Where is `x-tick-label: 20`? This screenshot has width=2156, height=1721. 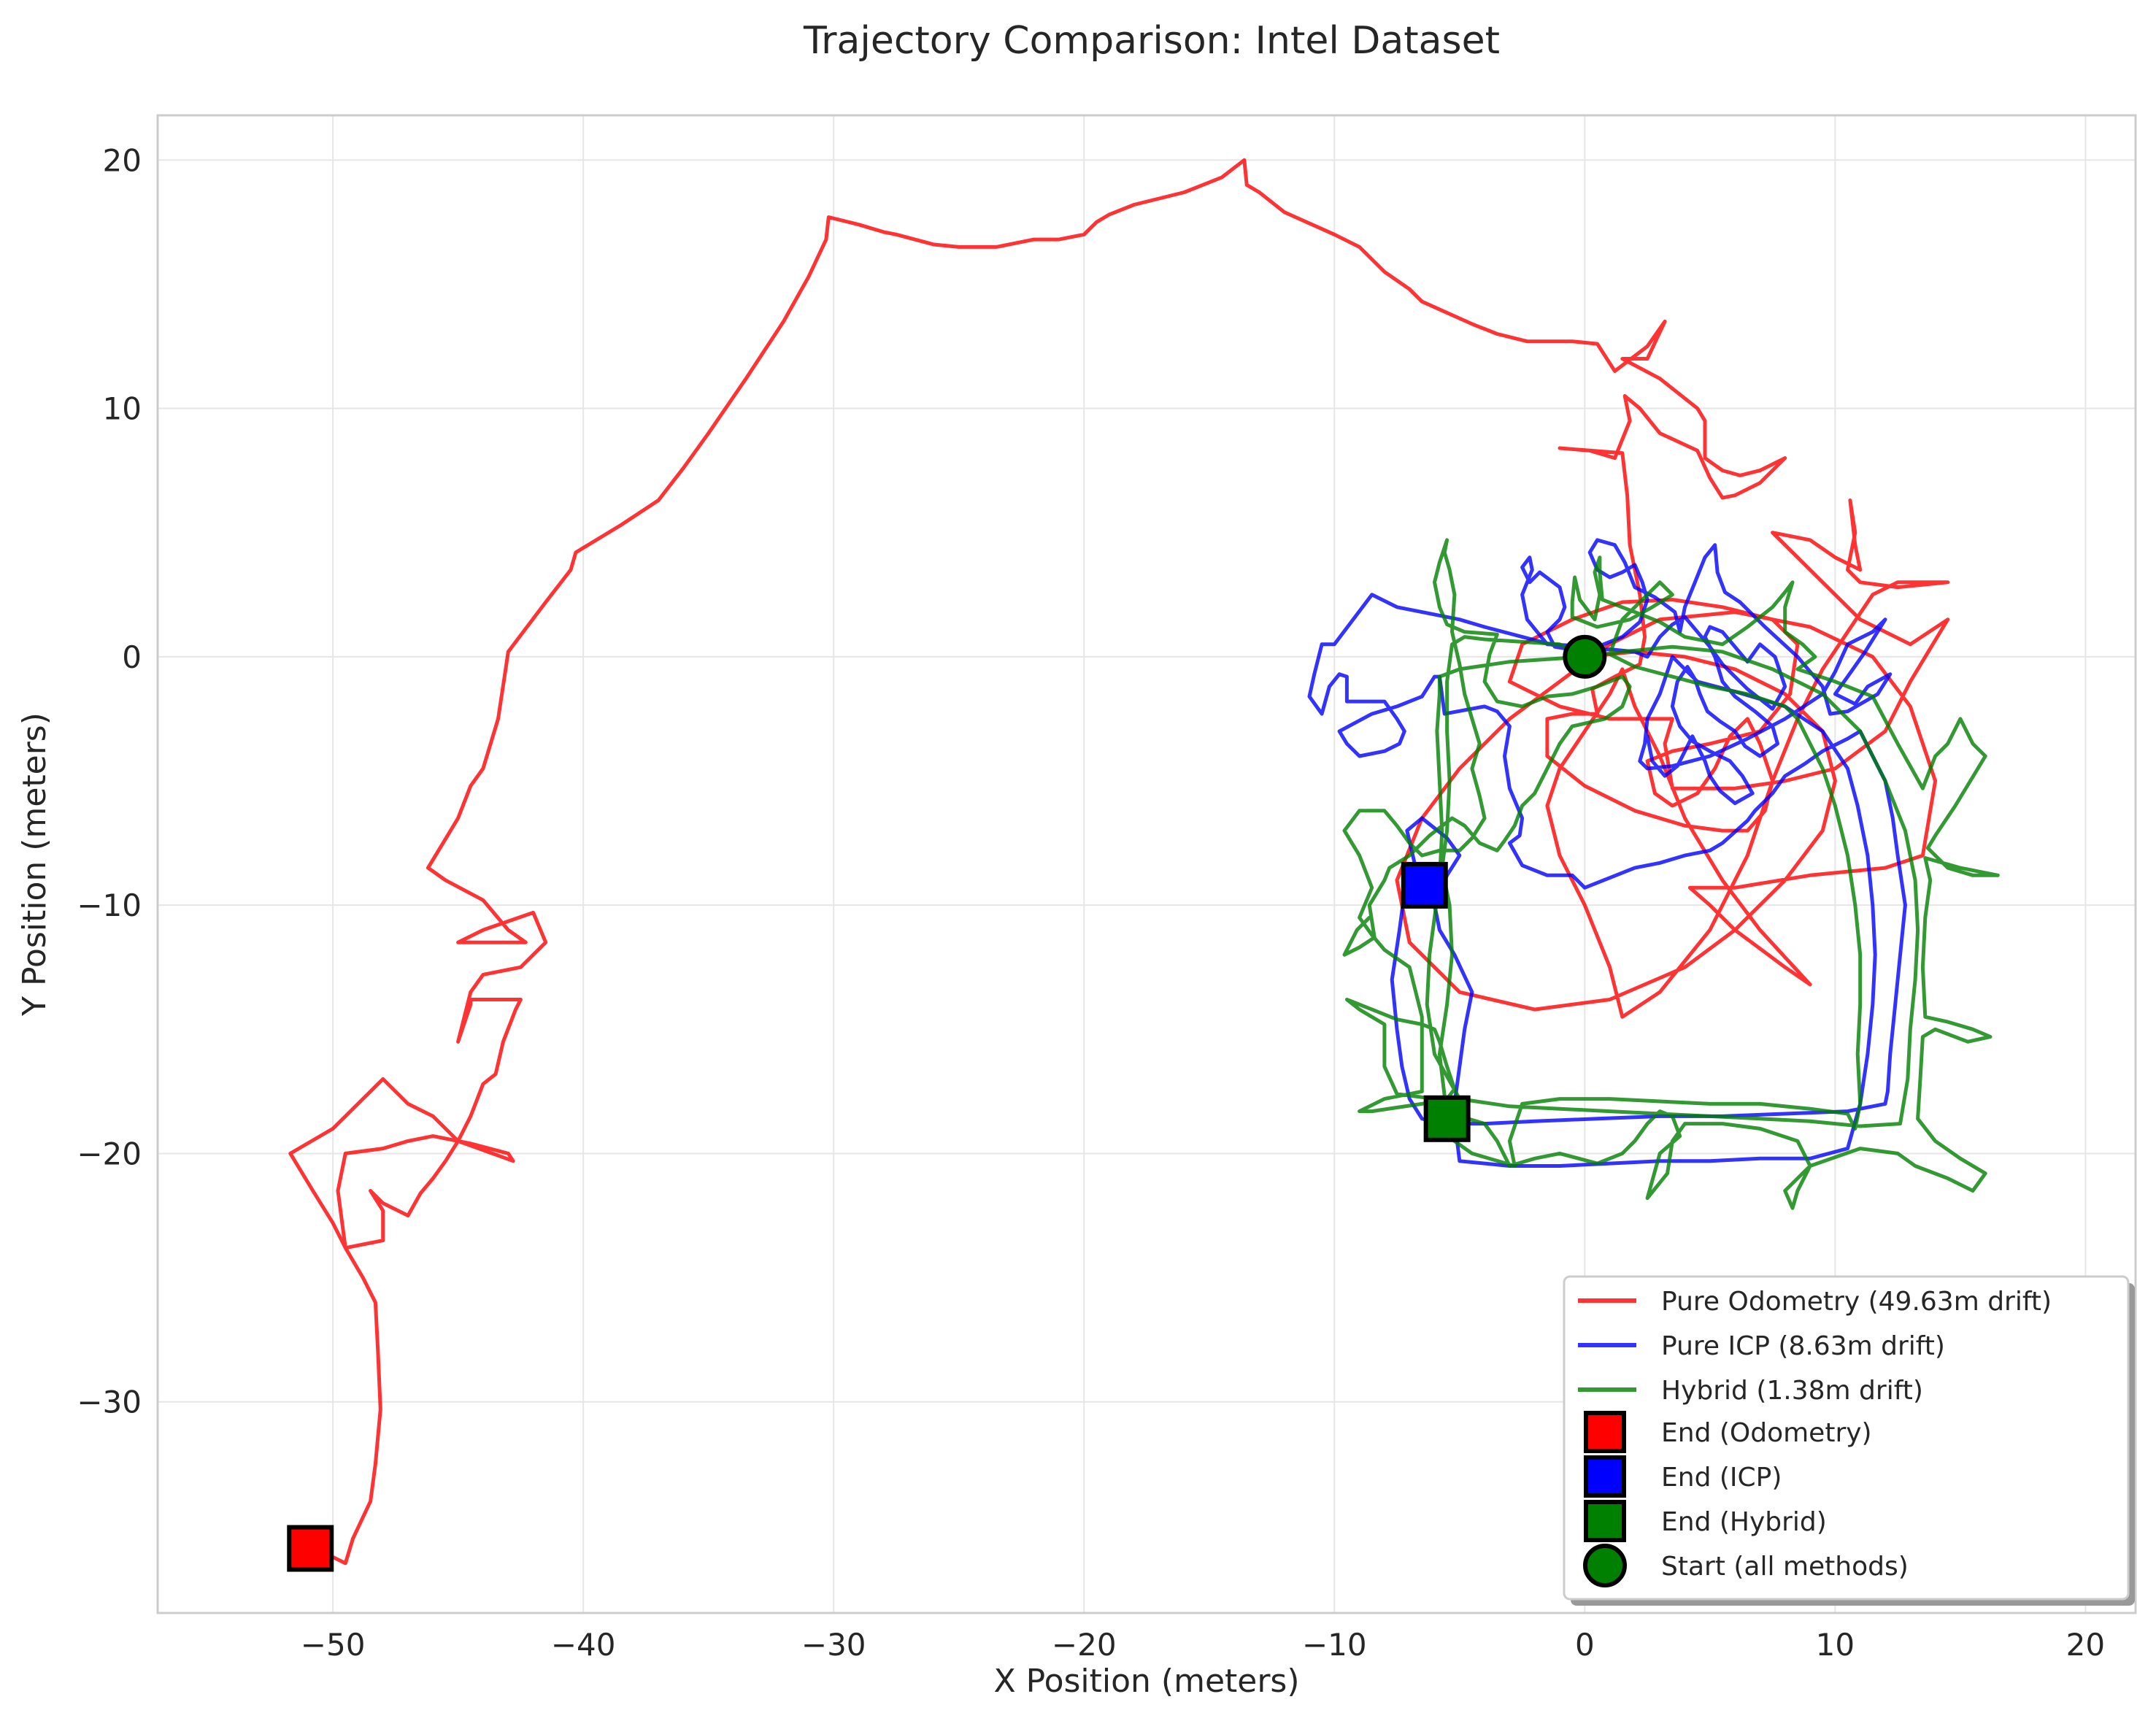
x-tick-label: 20 is located at coordinates (2085, 1645).